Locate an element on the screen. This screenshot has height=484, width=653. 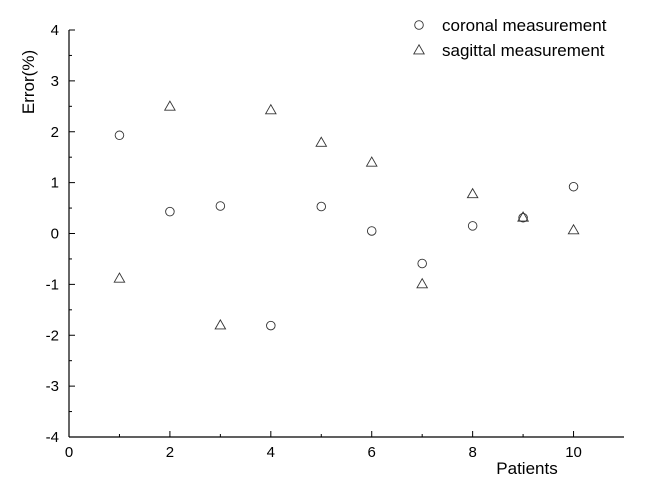
y-tick-label: 3 is located at coordinates (55, 81).